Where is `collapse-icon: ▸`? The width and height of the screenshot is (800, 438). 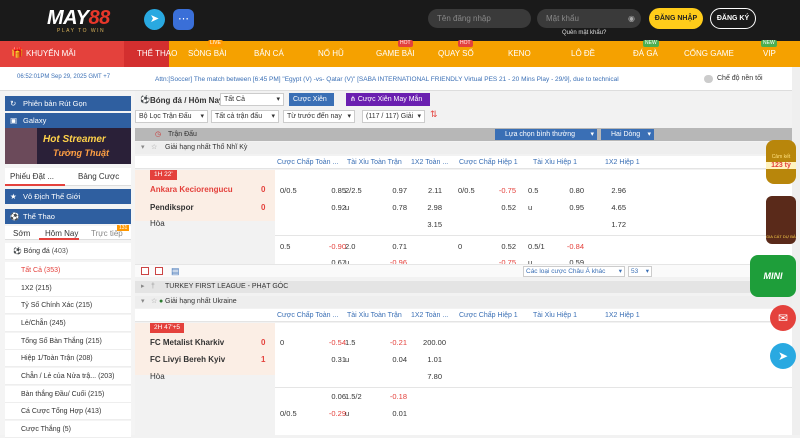 collapse-icon: ▸ is located at coordinates (143, 286).